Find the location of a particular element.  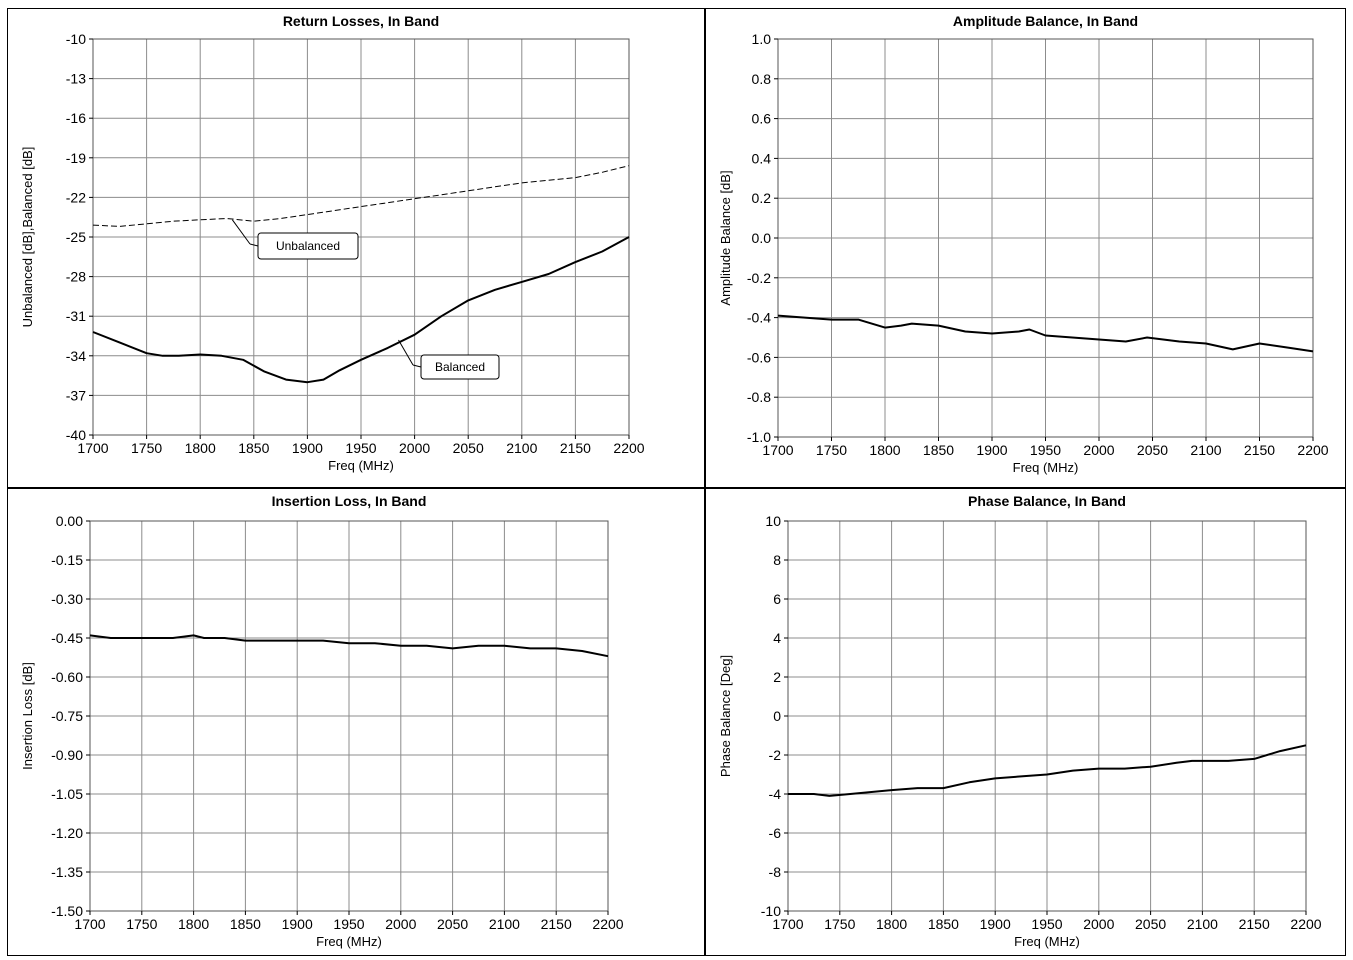

return-losses-y-tick-label: -19 is located at coordinates (76, 158).